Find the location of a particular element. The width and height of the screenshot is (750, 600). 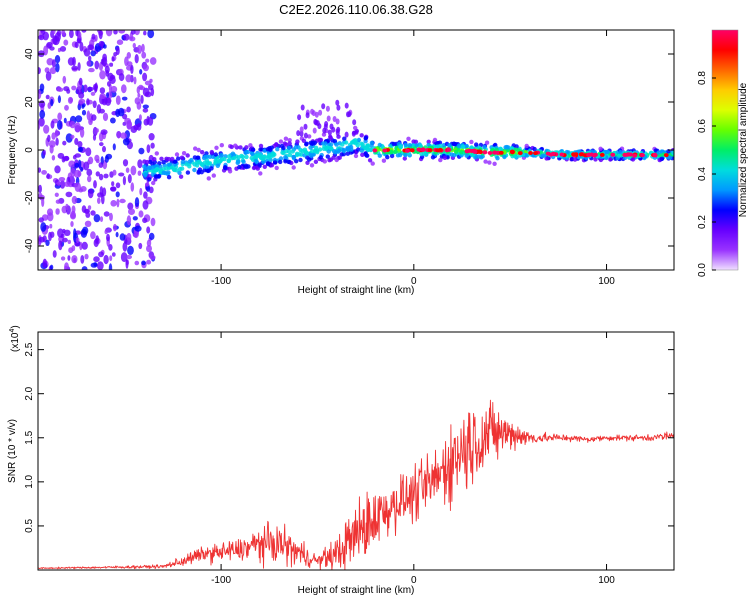

colorbar-label: Normalized spectral amplitude is located at coordinates (743, 149).